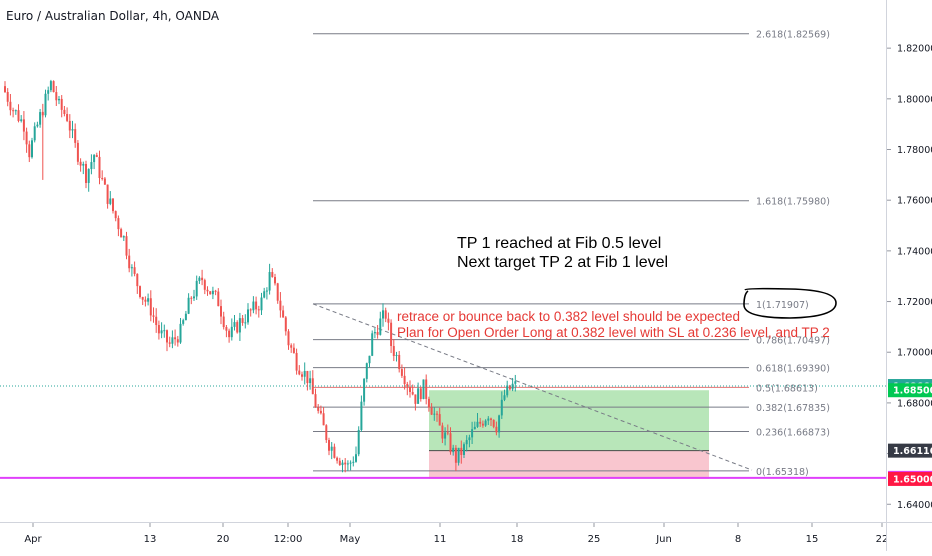 This screenshot has height=556, width=932. Describe the element at coordinates (793, 369) in the screenshot. I see `fib-label: 0.618(1.69390)` at that location.